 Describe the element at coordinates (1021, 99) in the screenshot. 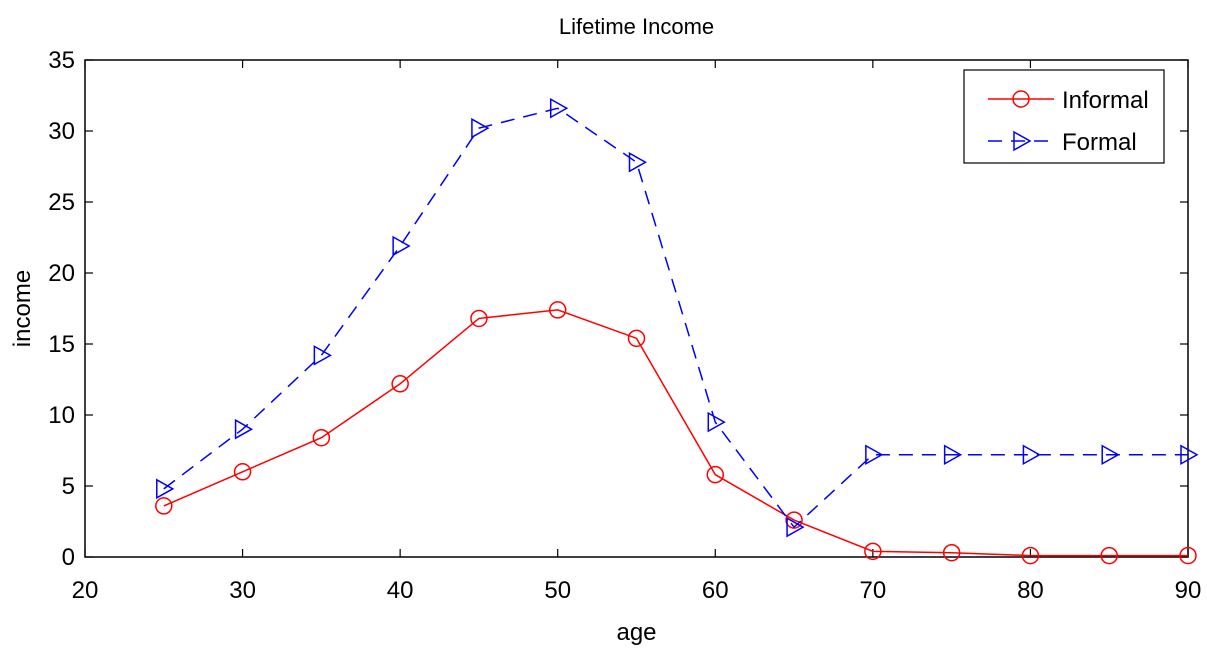

I see `legend-marker-informal` at that location.